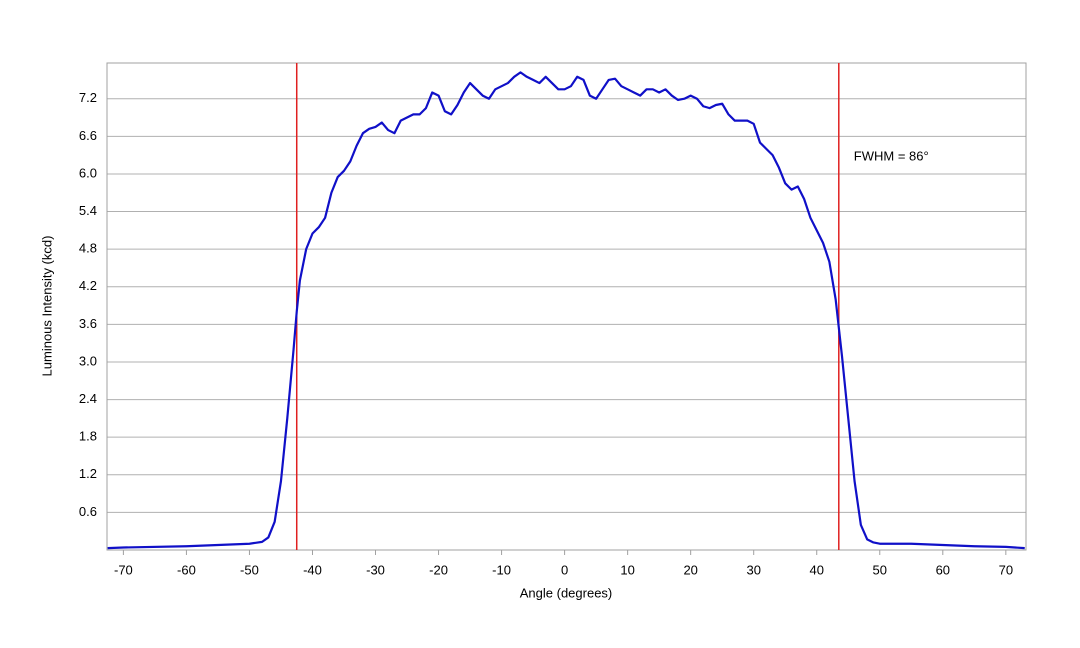  I want to click on x-tick-label: -70, so click(123, 569).